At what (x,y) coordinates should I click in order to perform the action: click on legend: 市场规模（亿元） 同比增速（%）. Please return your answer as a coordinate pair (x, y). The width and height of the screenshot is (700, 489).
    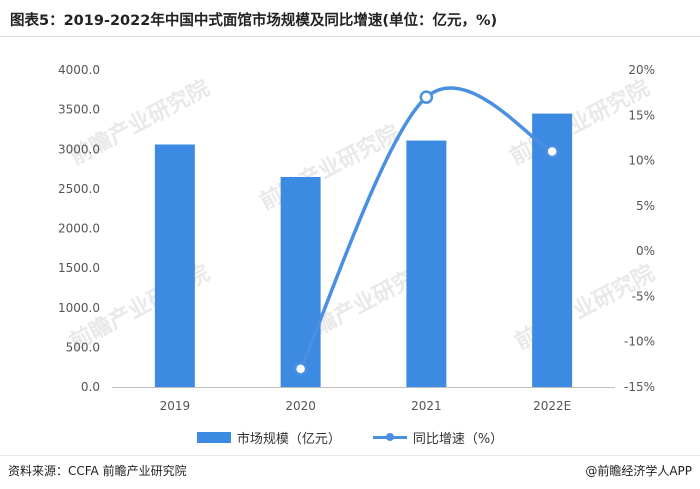
    Looking at the image, I should click on (350, 437).